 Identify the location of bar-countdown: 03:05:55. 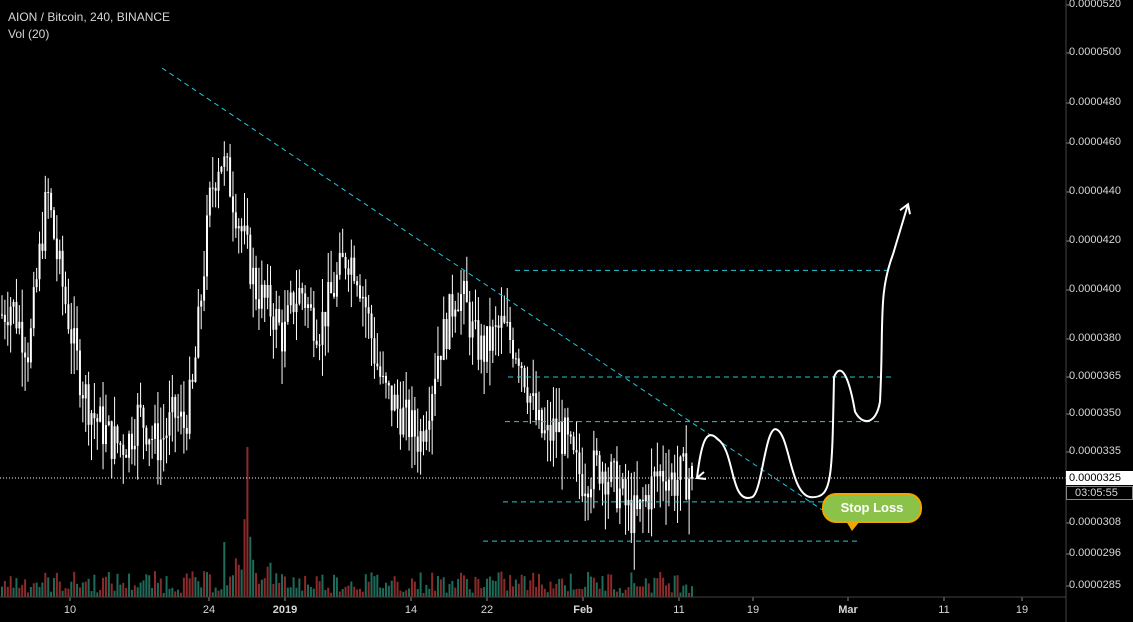
(1099, 493).